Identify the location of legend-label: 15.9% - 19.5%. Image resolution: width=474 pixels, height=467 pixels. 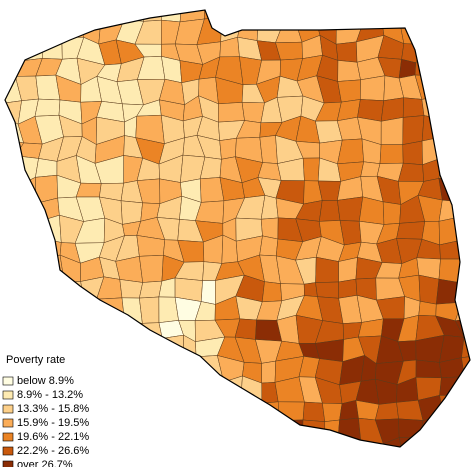
(53, 423).